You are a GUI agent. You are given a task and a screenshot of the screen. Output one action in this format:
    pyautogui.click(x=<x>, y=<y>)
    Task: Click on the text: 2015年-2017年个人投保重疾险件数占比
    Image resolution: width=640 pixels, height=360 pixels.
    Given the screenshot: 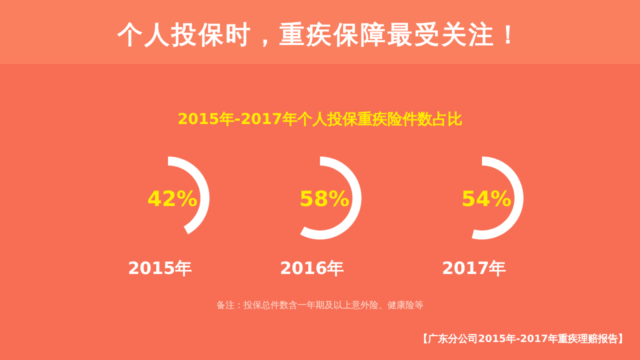 What is the action you would take?
    pyautogui.click(x=320, y=119)
    